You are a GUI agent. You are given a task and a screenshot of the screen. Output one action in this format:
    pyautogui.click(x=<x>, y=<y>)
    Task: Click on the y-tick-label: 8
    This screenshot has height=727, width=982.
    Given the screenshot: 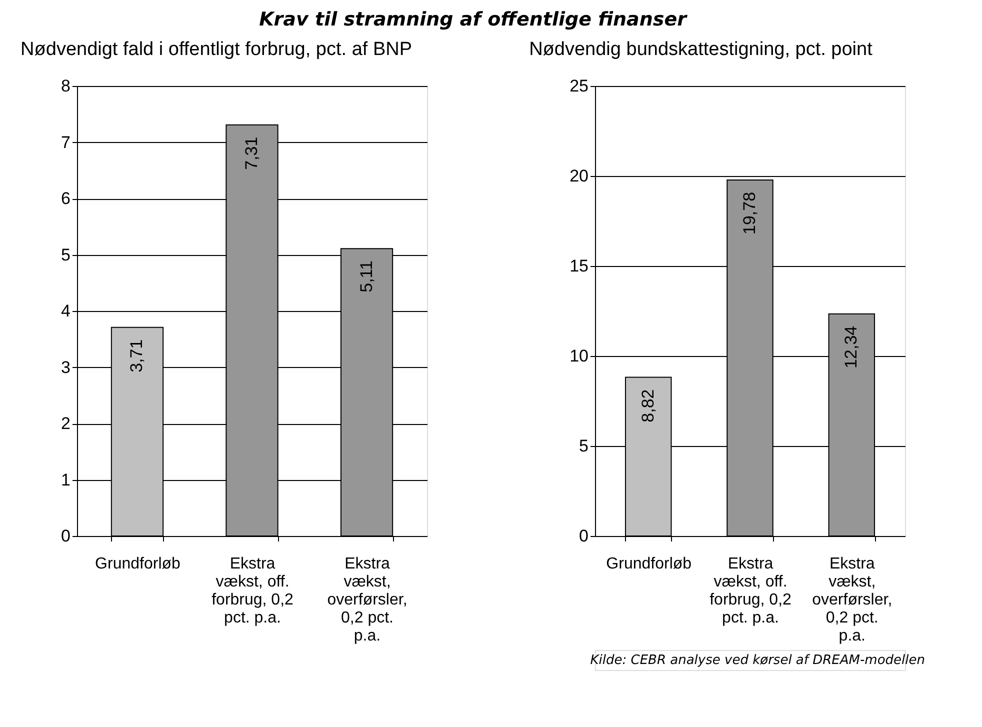 What is the action you would take?
    pyautogui.click(x=65, y=86)
    